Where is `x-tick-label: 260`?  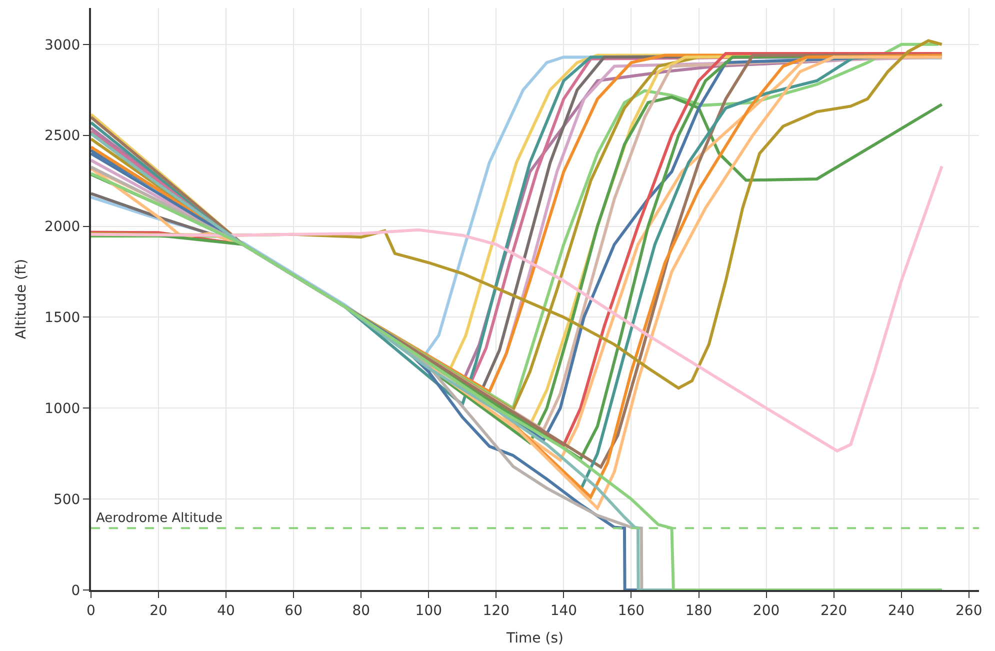 x-tick-label: 260 is located at coordinates (969, 610).